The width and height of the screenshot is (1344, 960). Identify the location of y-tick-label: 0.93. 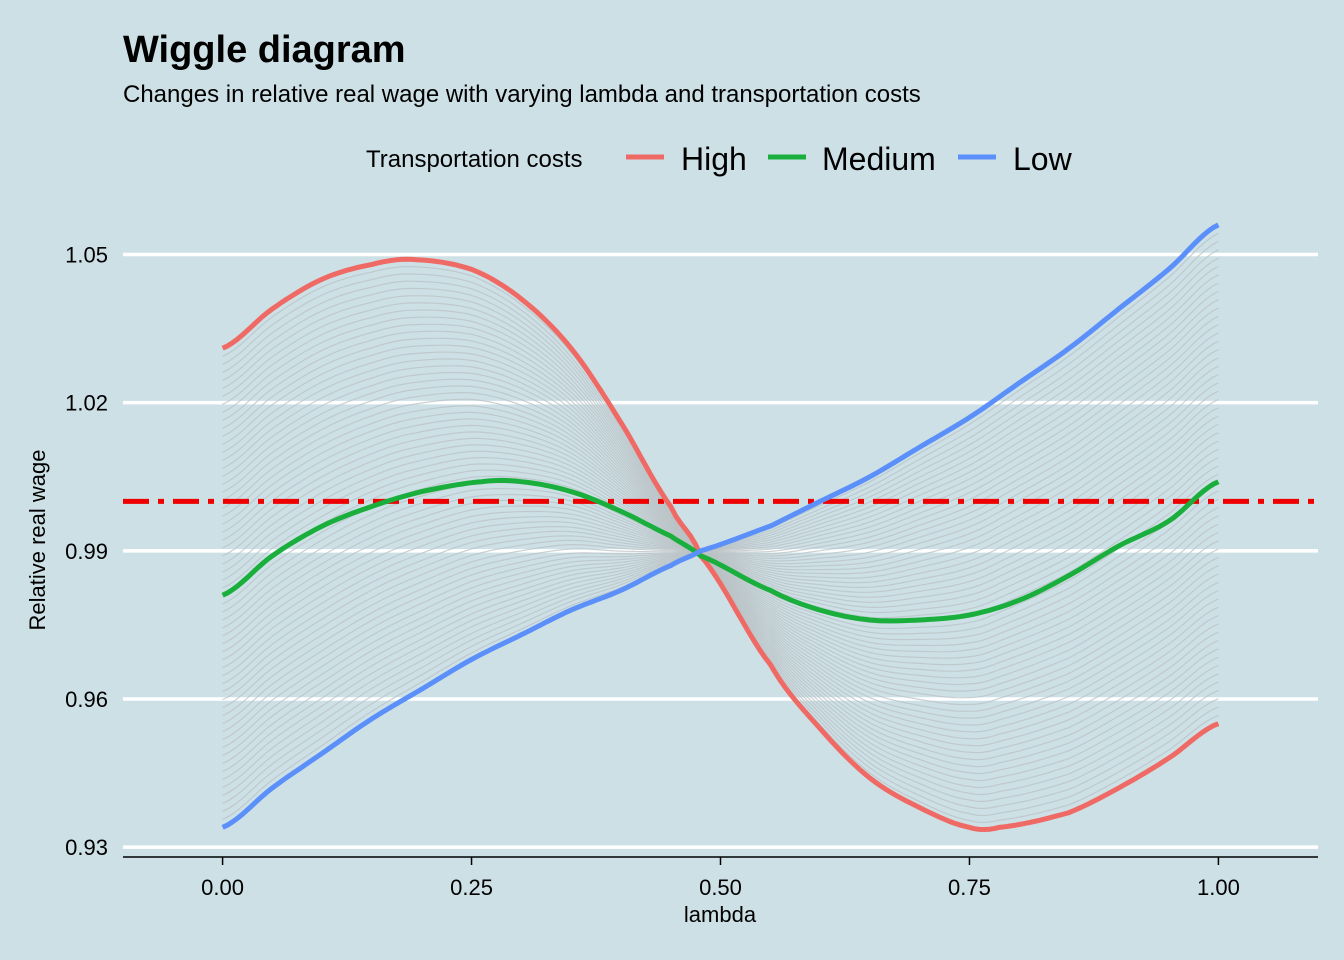
(86, 847).